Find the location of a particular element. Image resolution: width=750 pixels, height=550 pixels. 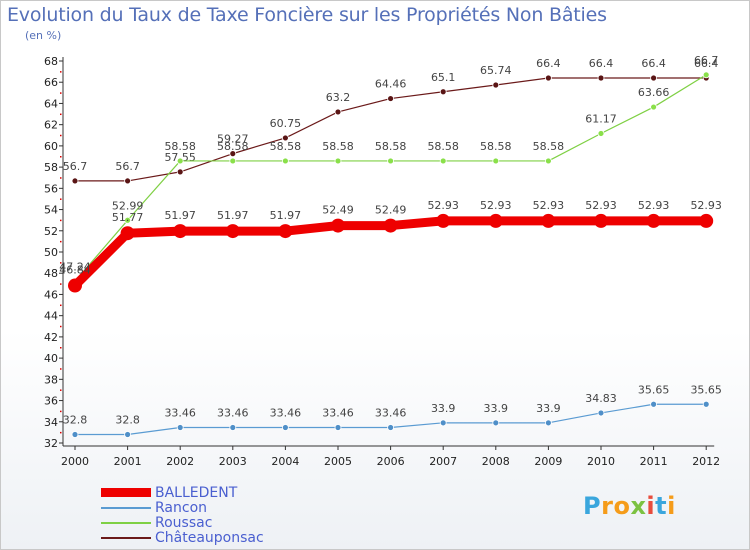

data-label-chteauponsac: 64.46 is located at coordinates (391, 84).